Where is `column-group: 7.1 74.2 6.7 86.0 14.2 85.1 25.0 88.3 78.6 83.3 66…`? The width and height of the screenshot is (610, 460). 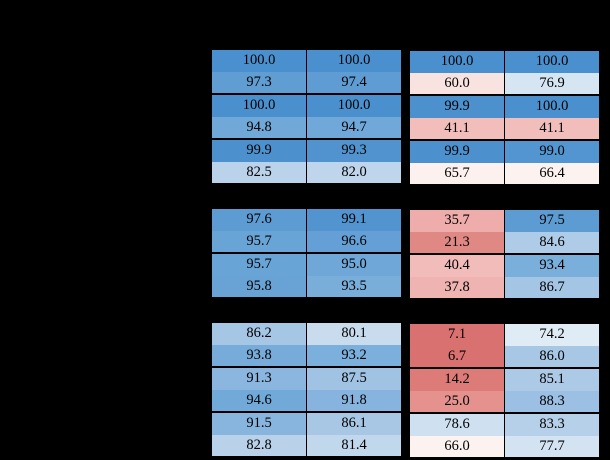 column-group: 7.1 74.2 6.7 86.0 14.2 85.1 25.0 88.3 78.6 83.3 66… is located at coordinates (504, 390).